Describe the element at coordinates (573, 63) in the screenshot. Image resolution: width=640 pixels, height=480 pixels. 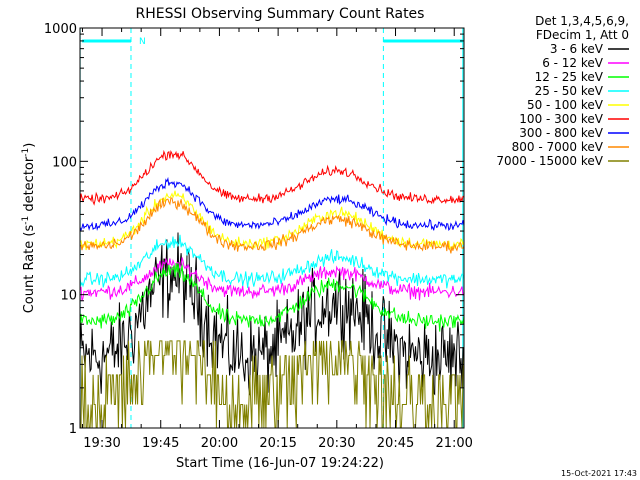
I see `legend-label: 6 - 12 keV` at that location.